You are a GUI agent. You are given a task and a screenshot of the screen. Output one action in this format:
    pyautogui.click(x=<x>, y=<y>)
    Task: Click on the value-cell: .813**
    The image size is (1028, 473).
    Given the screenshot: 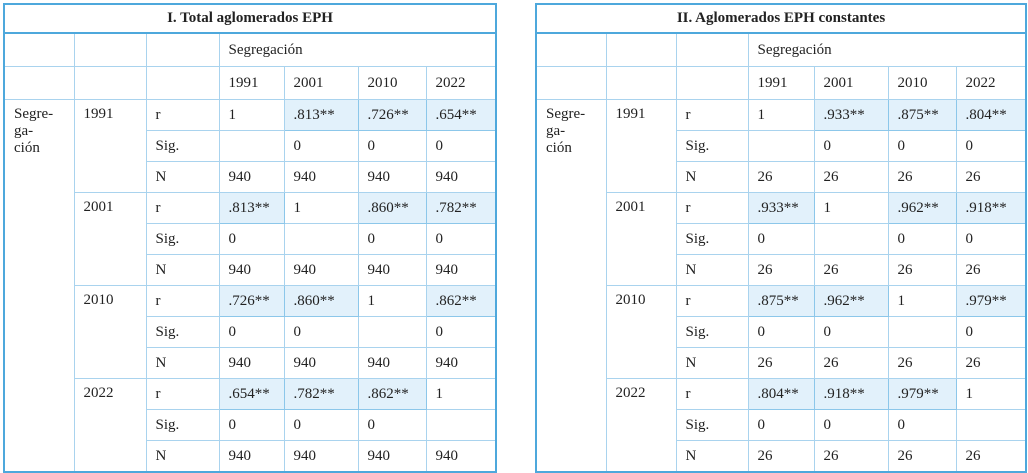 What is the action you would take?
    pyautogui.click(x=321, y=115)
    